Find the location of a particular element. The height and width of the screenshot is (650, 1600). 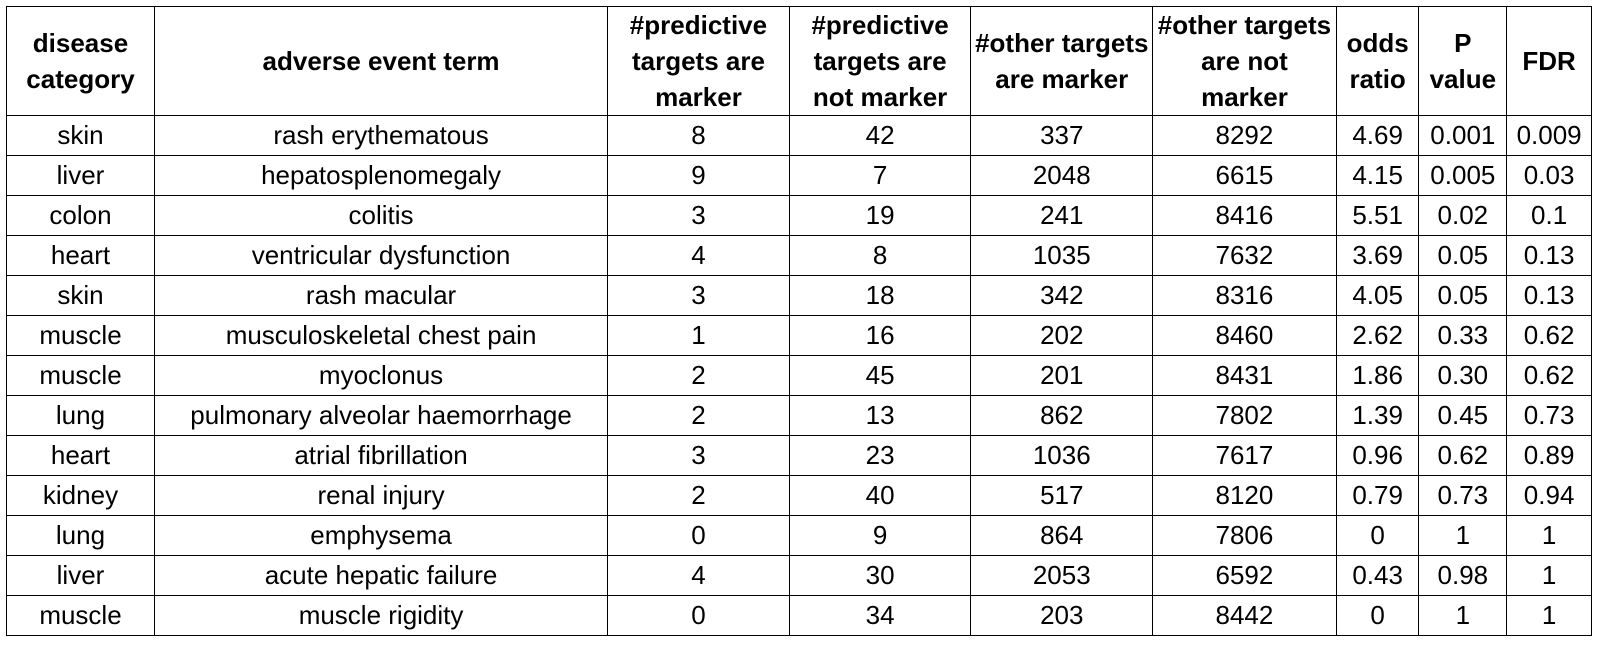

cell-other-marker: 202 is located at coordinates (1062, 335).